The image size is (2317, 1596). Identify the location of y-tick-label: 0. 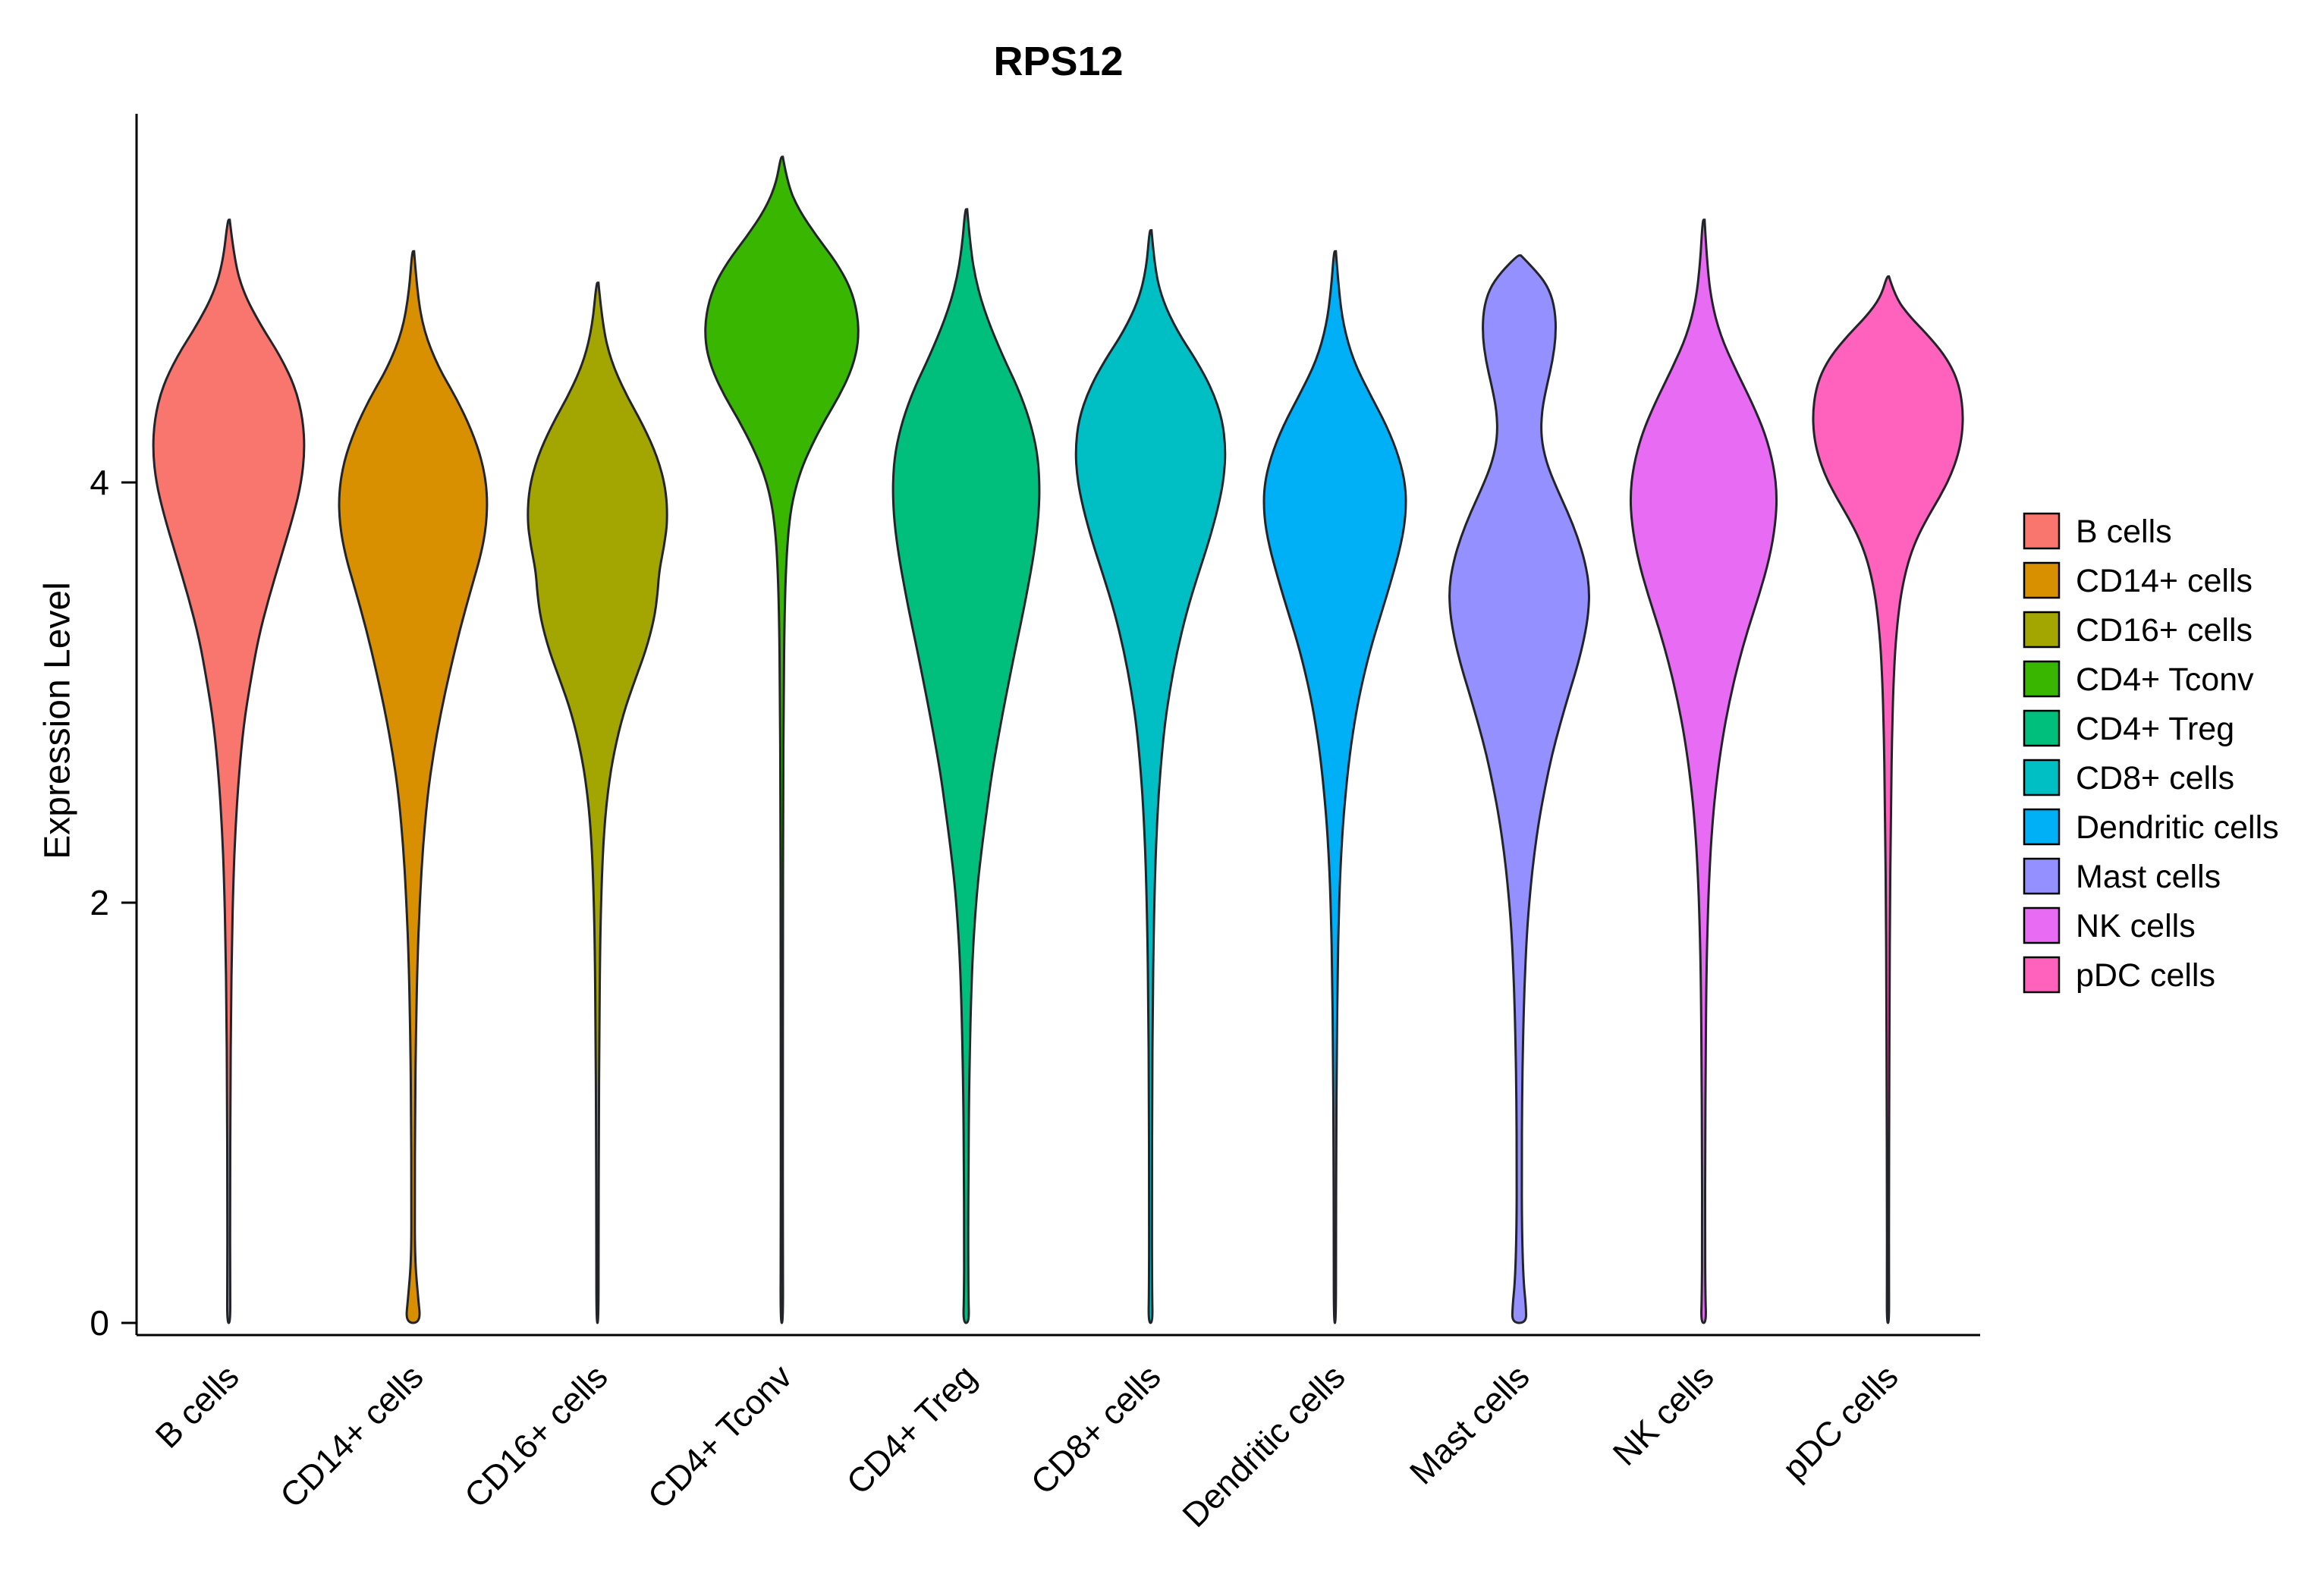
(99, 1323).